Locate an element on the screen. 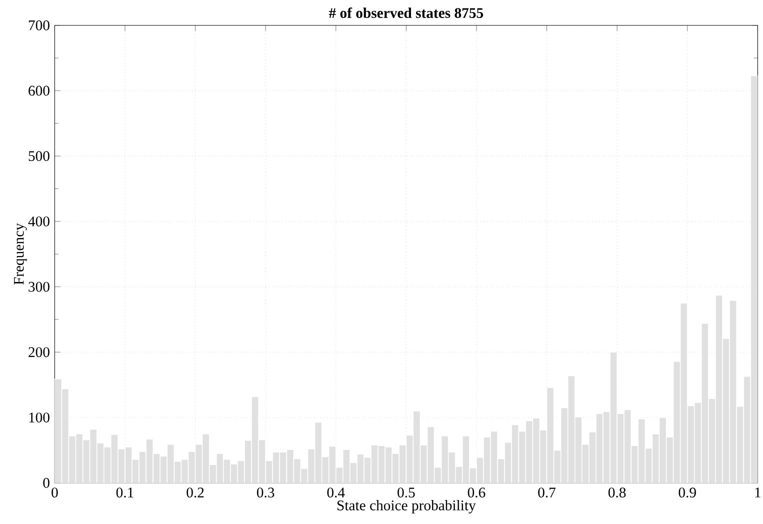  x-tick-label: 0.4 is located at coordinates (336, 492).